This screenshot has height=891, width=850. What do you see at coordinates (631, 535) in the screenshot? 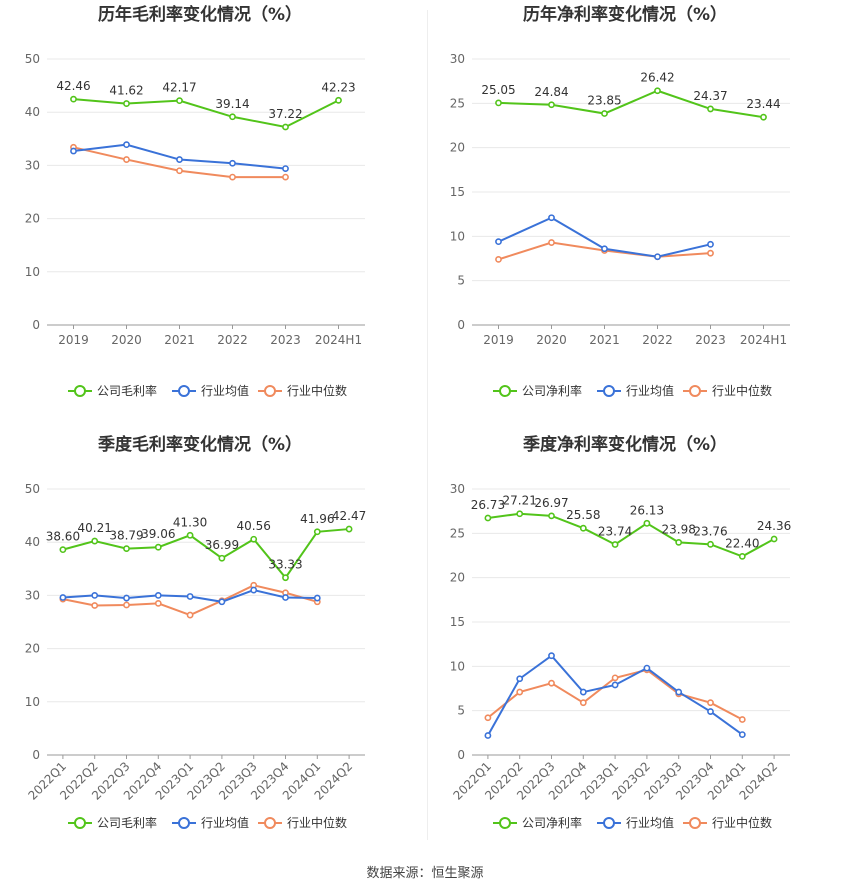
I see `series-line-company` at bounding box center [631, 535].